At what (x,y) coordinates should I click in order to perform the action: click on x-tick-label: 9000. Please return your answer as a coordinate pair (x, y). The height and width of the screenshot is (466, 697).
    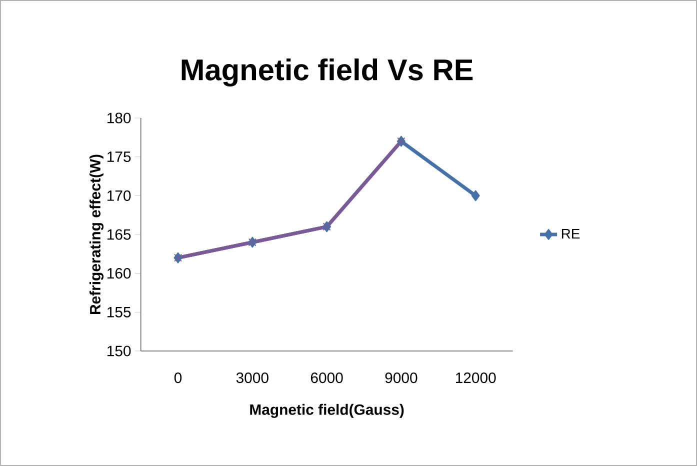
    Looking at the image, I should click on (401, 378).